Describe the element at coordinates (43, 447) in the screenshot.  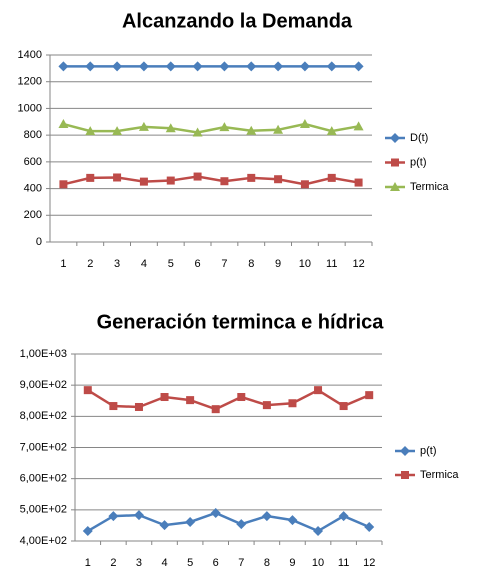
I see `y-tick-label: 7,00E+02` at that location.